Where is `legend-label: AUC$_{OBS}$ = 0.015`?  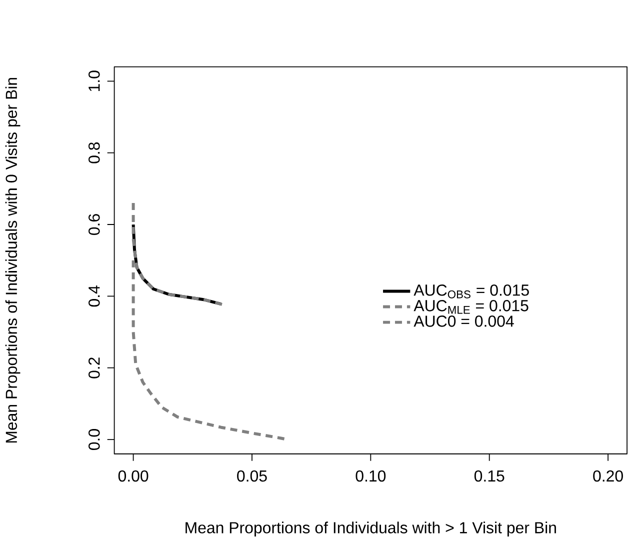
legend-label: AUC$_{OBS}$ = 0.015 is located at coordinates (471, 291).